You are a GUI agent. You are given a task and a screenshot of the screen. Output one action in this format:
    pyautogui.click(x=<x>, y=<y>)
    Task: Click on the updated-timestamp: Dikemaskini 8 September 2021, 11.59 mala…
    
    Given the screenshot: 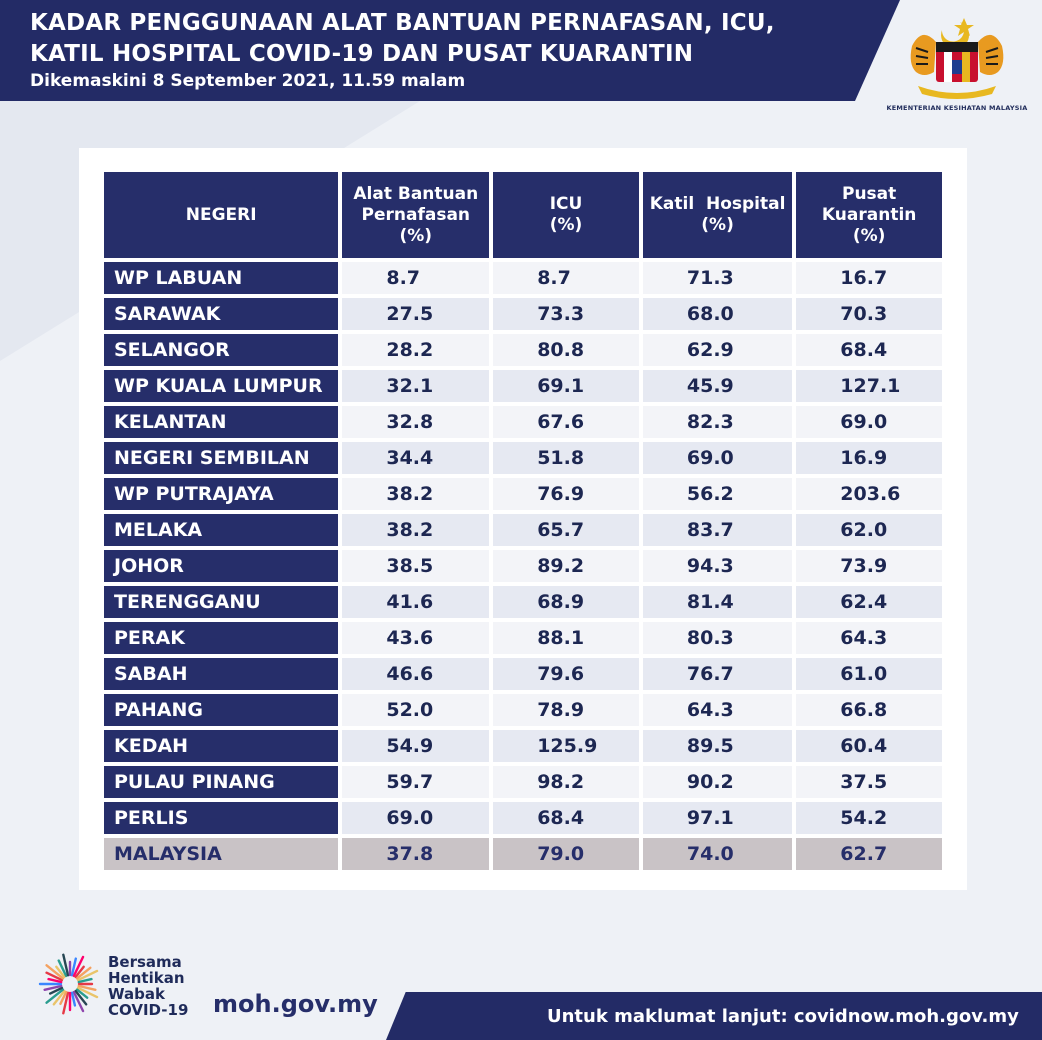 What is the action you would take?
    pyautogui.click(x=248, y=81)
    